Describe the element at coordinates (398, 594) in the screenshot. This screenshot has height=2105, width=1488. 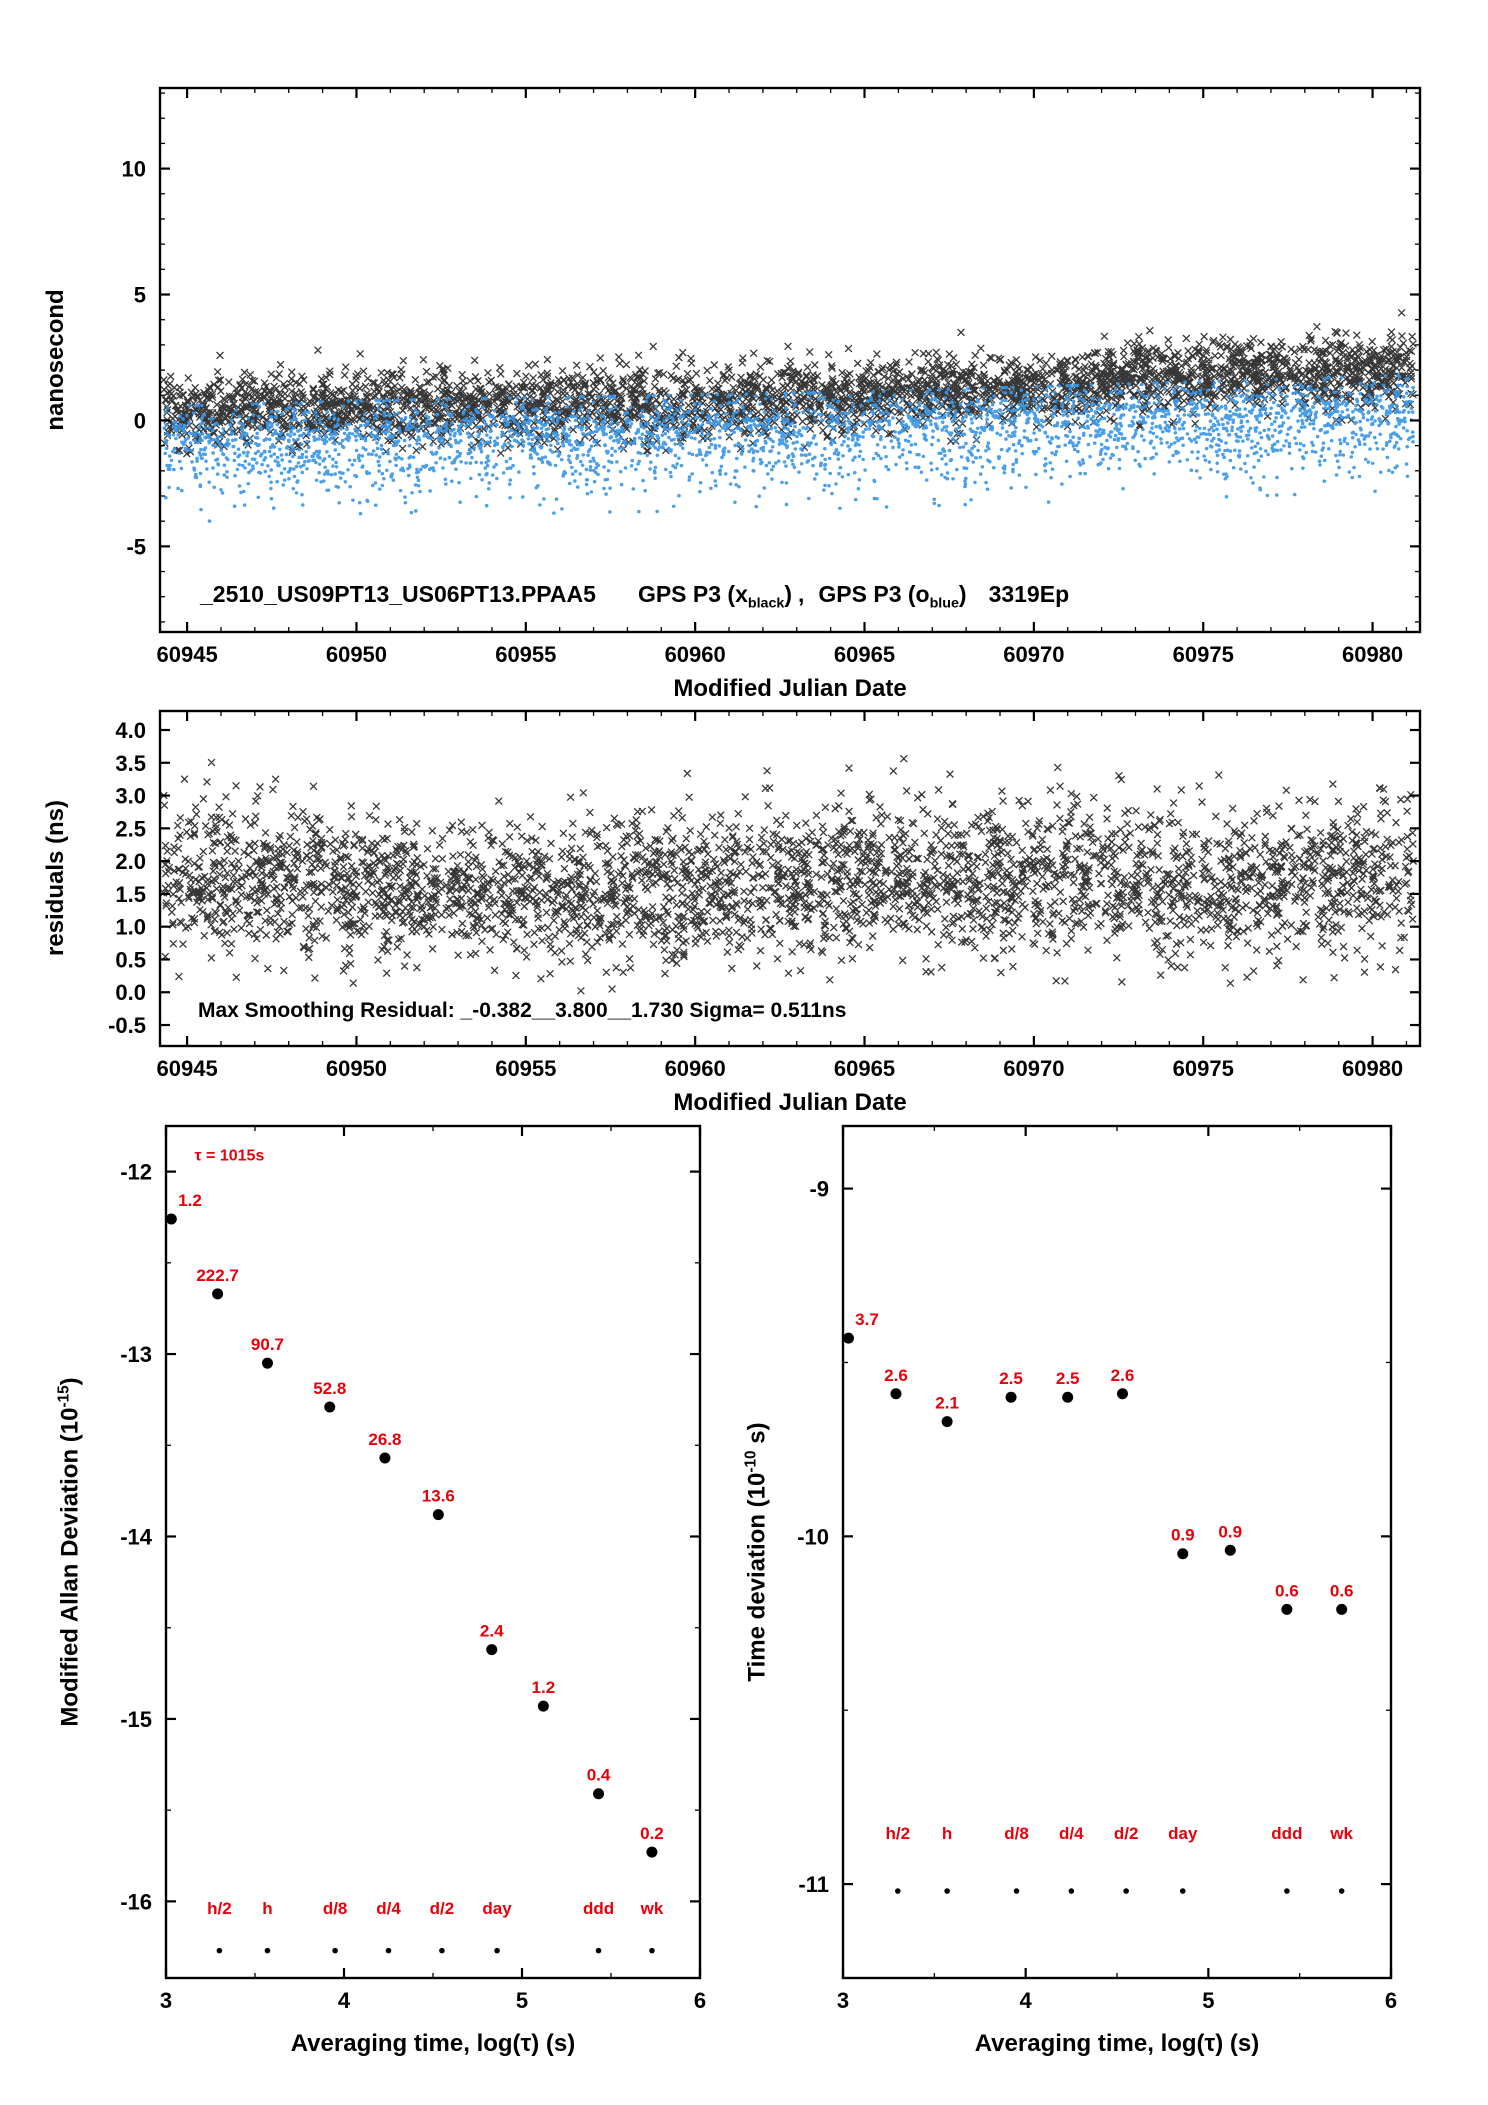
I see `annotation-file-id: _2510_US09PT13_US06PT13.PPAA5` at that location.